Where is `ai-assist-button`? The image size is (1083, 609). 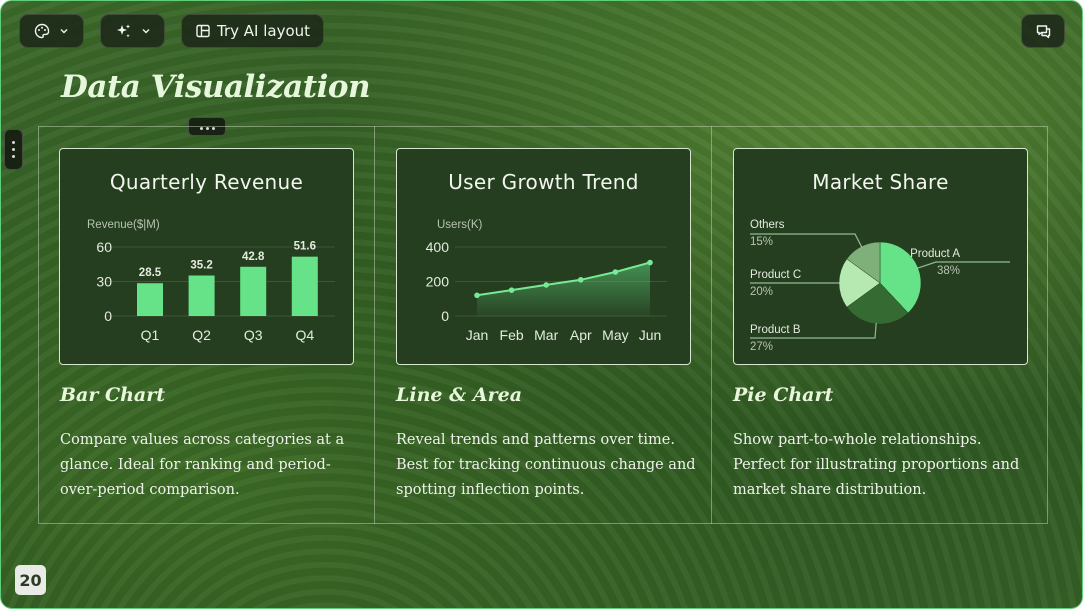
ai-assist-button is located at coordinates (132, 31).